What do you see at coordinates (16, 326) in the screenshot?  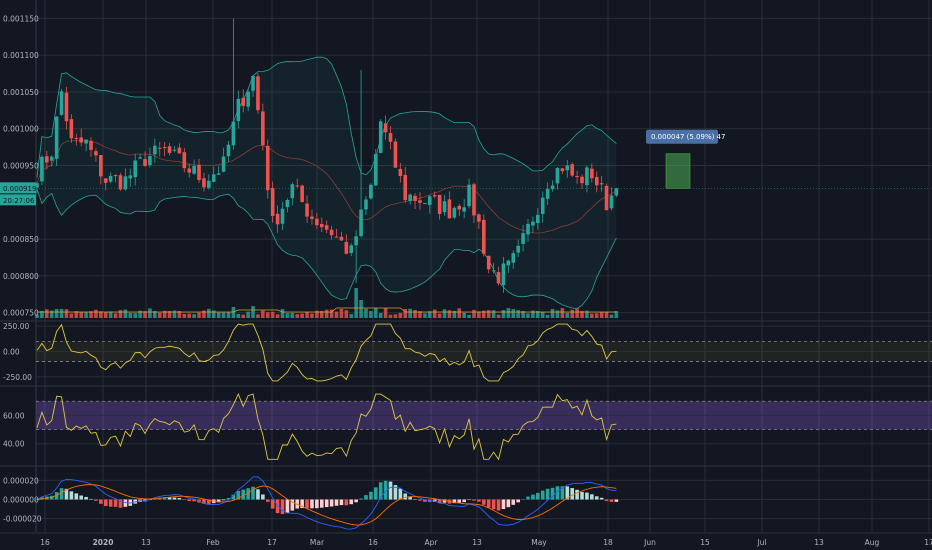 I see `y-axis-label: 250.00` at bounding box center [16, 326].